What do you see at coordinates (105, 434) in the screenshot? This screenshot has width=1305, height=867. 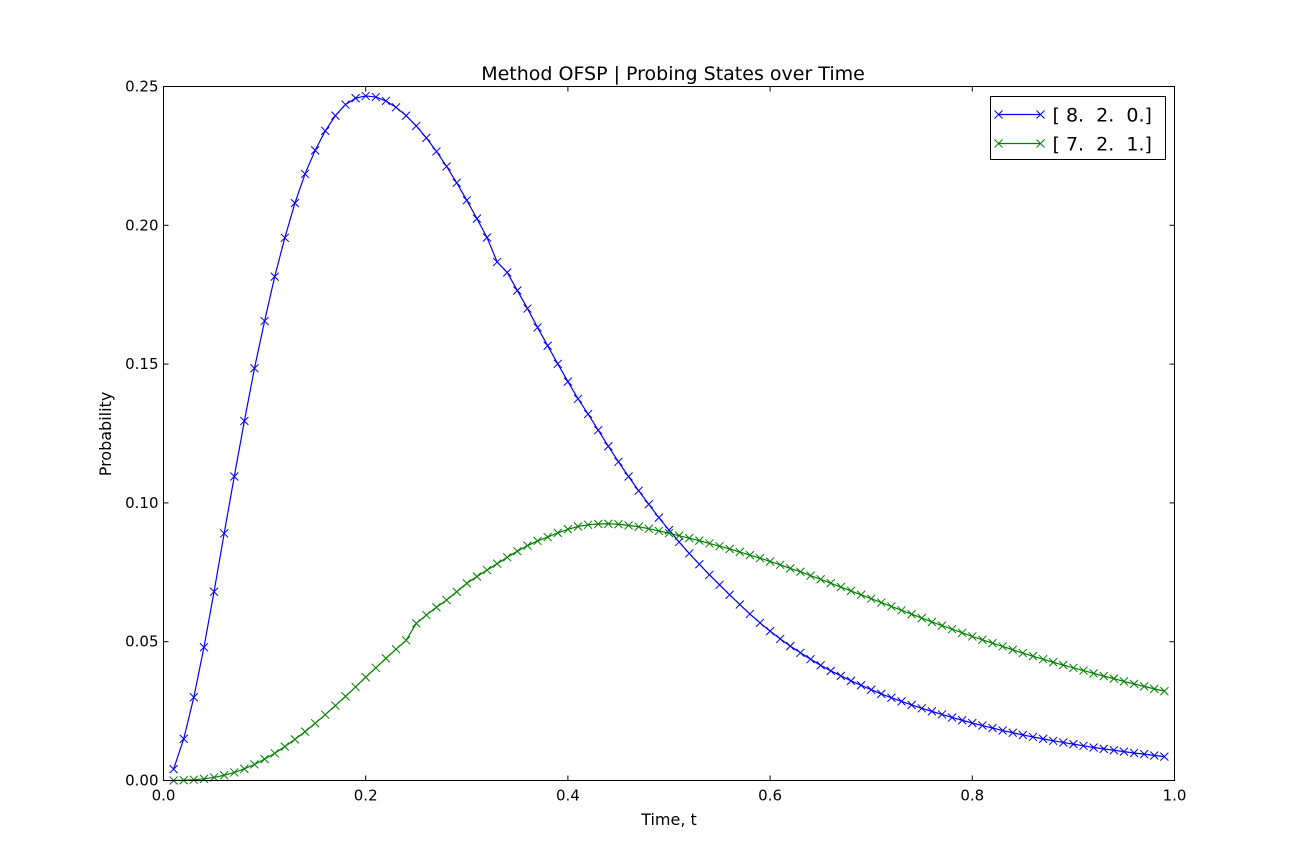 I see `y-axis-label: Probability` at bounding box center [105, 434].